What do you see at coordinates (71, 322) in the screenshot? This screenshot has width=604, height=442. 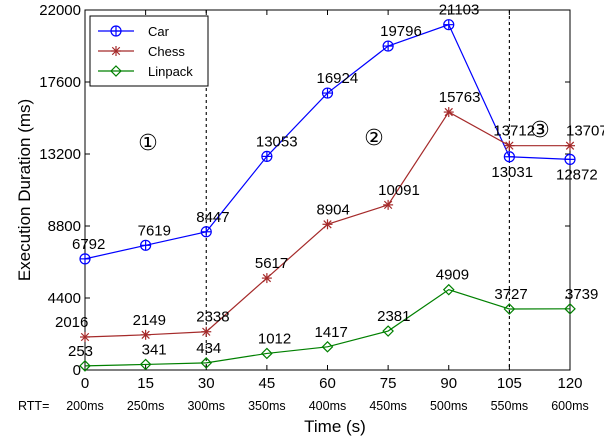 I see `data-label-chess: 2016` at bounding box center [71, 322].